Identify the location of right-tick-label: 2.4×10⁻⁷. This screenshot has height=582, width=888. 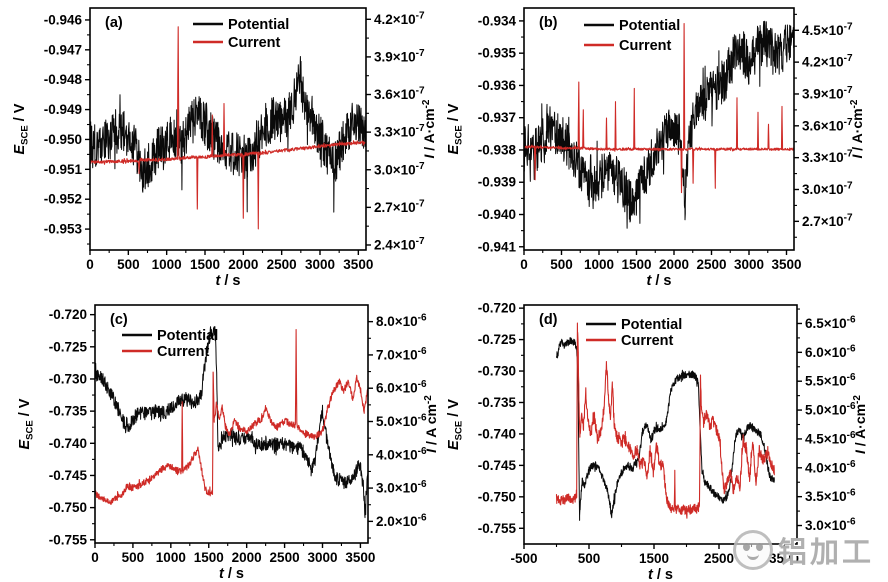
(399, 244).